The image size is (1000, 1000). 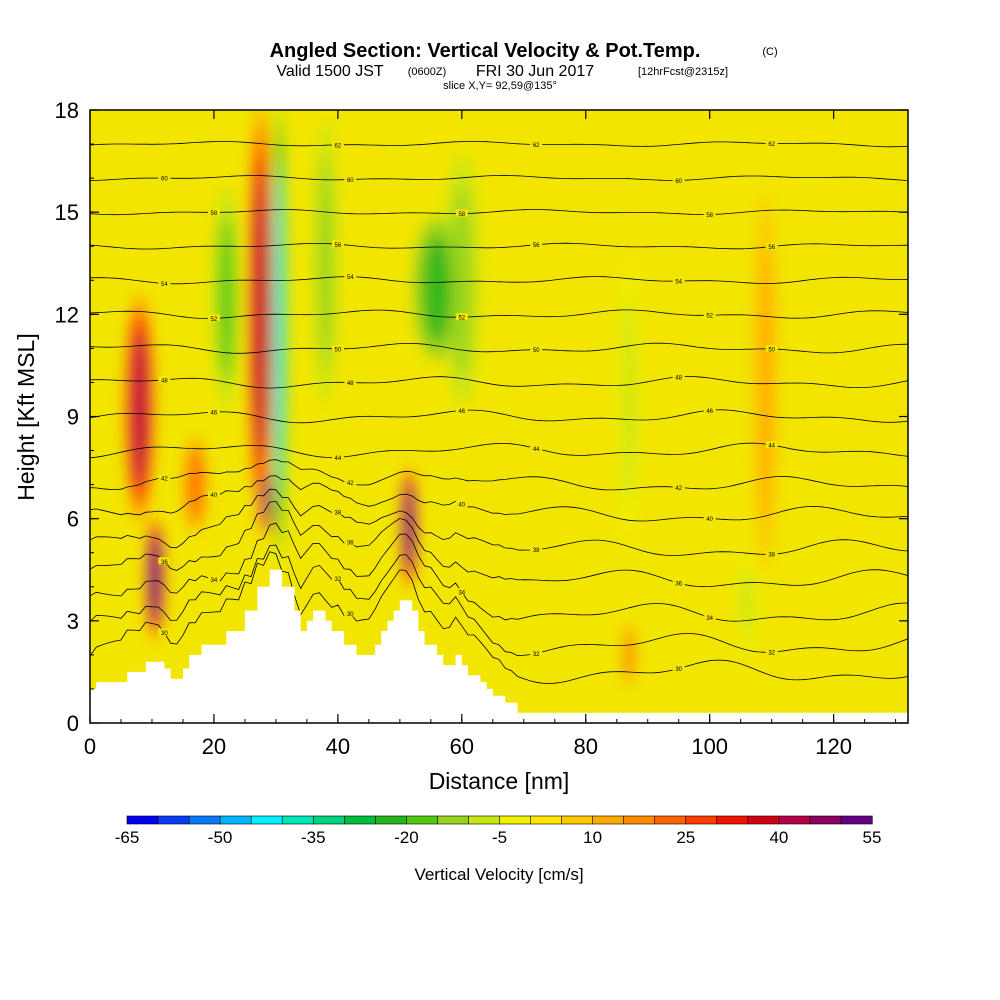 What do you see at coordinates (499, 781) in the screenshot?
I see `x-axis-label: Distance [nm]` at bounding box center [499, 781].